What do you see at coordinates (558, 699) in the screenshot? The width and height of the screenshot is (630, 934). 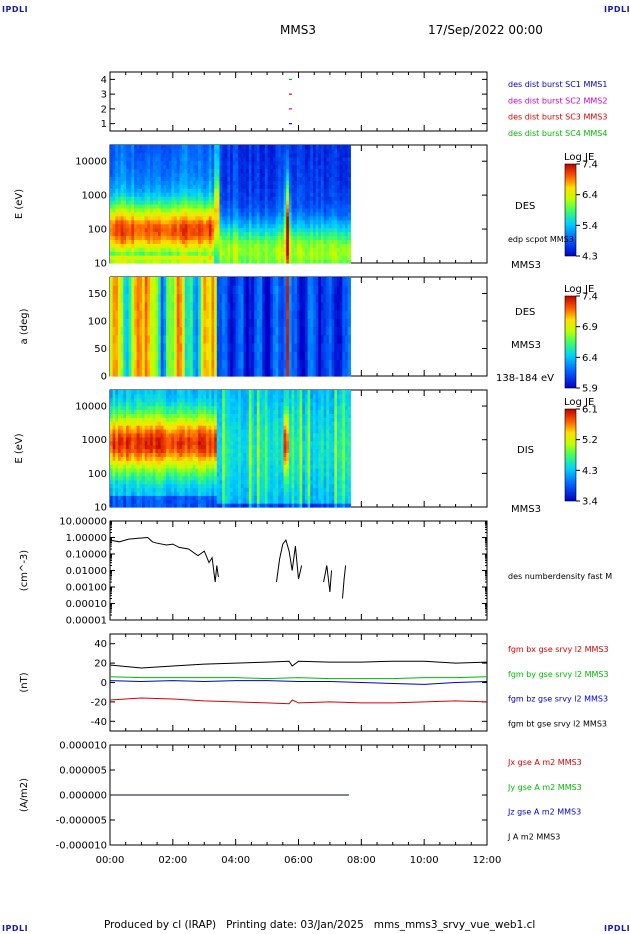 I see `series-label: fgm bz gse srvy l2 MMS3` at bounding box center [558, 699].